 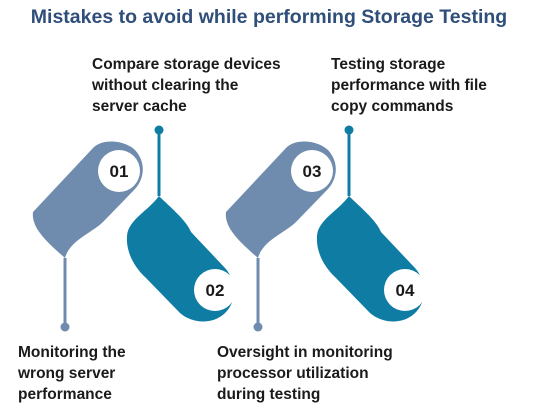 I want to click on step-4-shape: 04, so click(x=371, y=223).